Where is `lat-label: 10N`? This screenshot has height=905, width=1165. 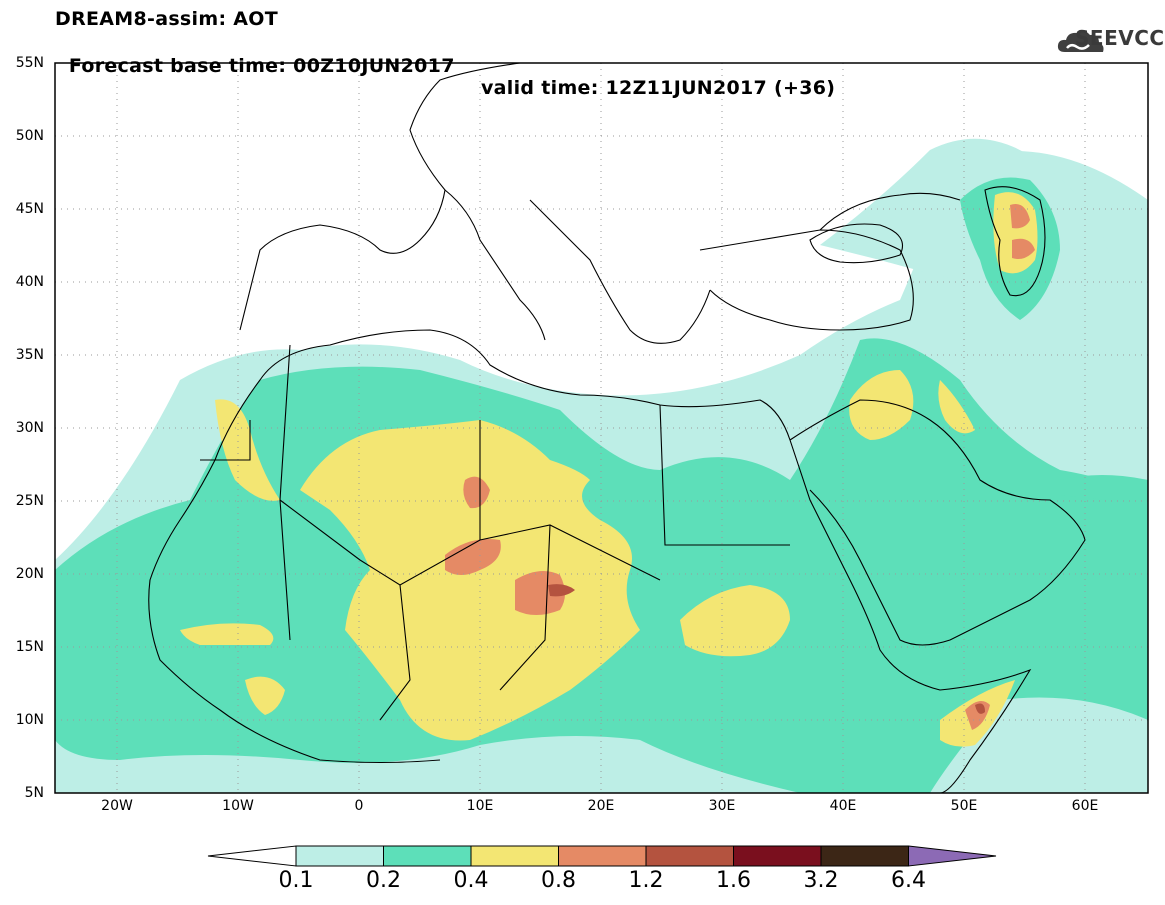
lat-label: 10N is located at coordinates (29, 720).